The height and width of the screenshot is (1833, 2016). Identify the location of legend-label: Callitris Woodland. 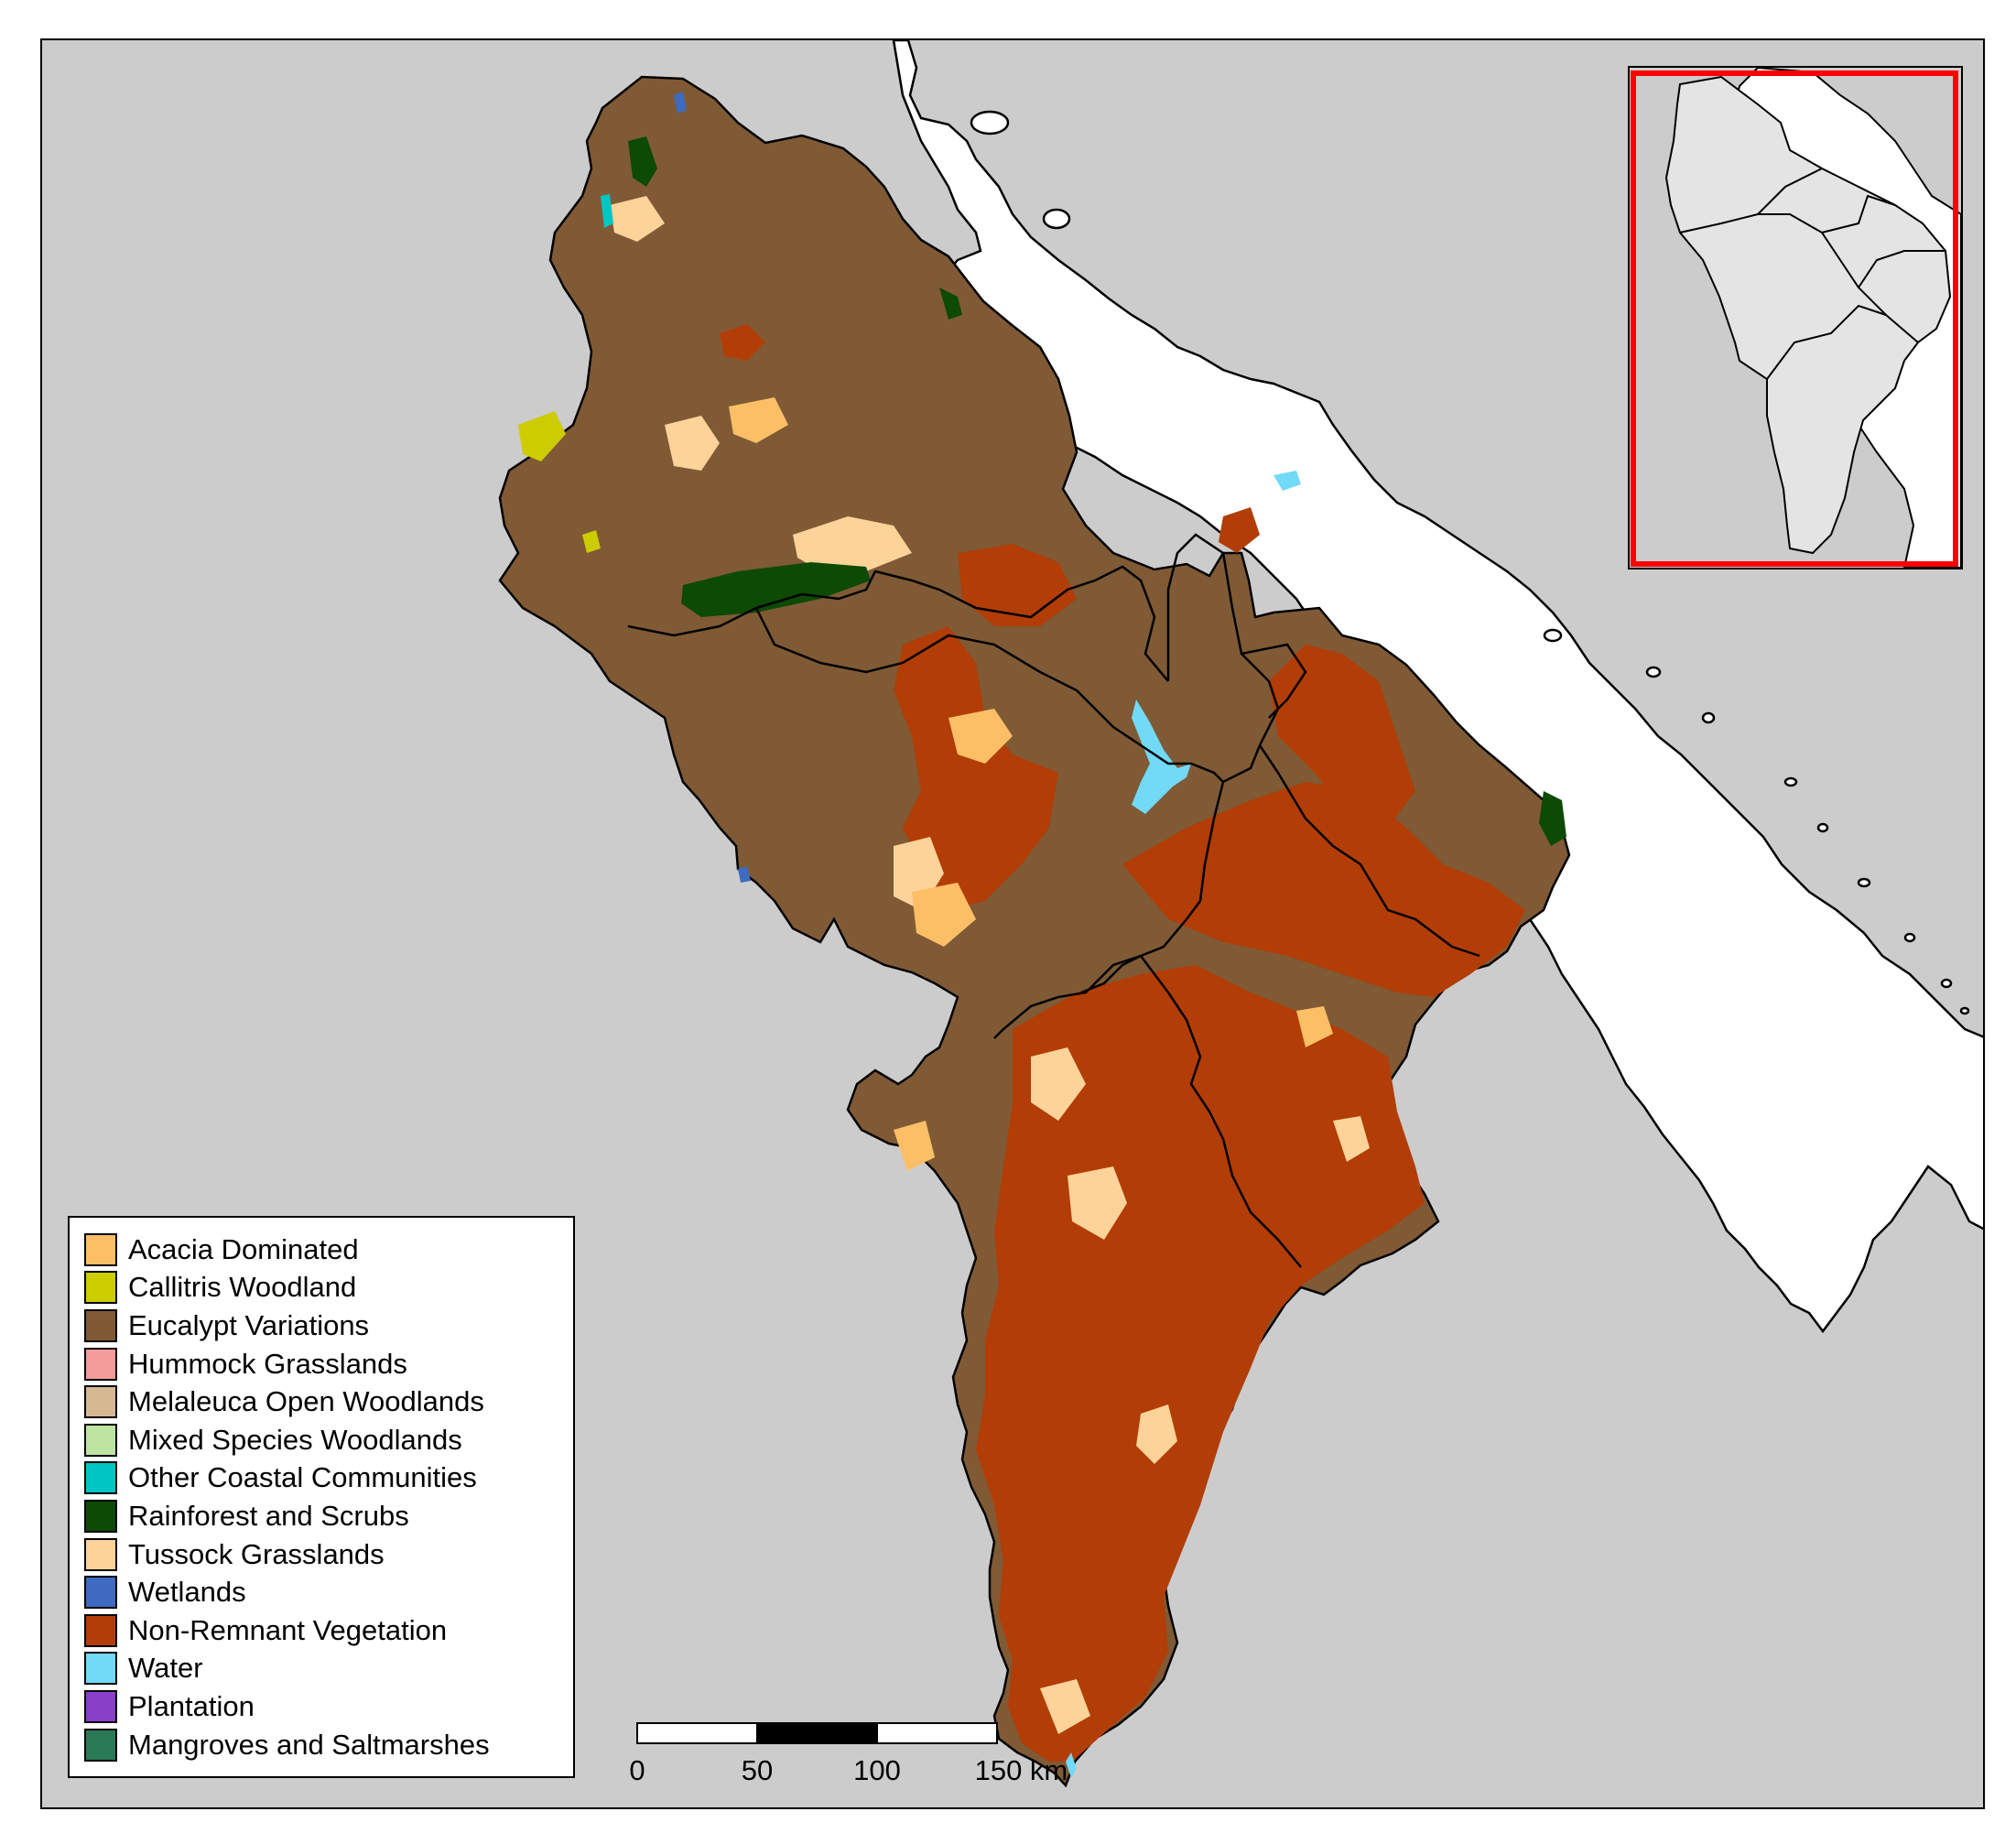
(242, 1287).